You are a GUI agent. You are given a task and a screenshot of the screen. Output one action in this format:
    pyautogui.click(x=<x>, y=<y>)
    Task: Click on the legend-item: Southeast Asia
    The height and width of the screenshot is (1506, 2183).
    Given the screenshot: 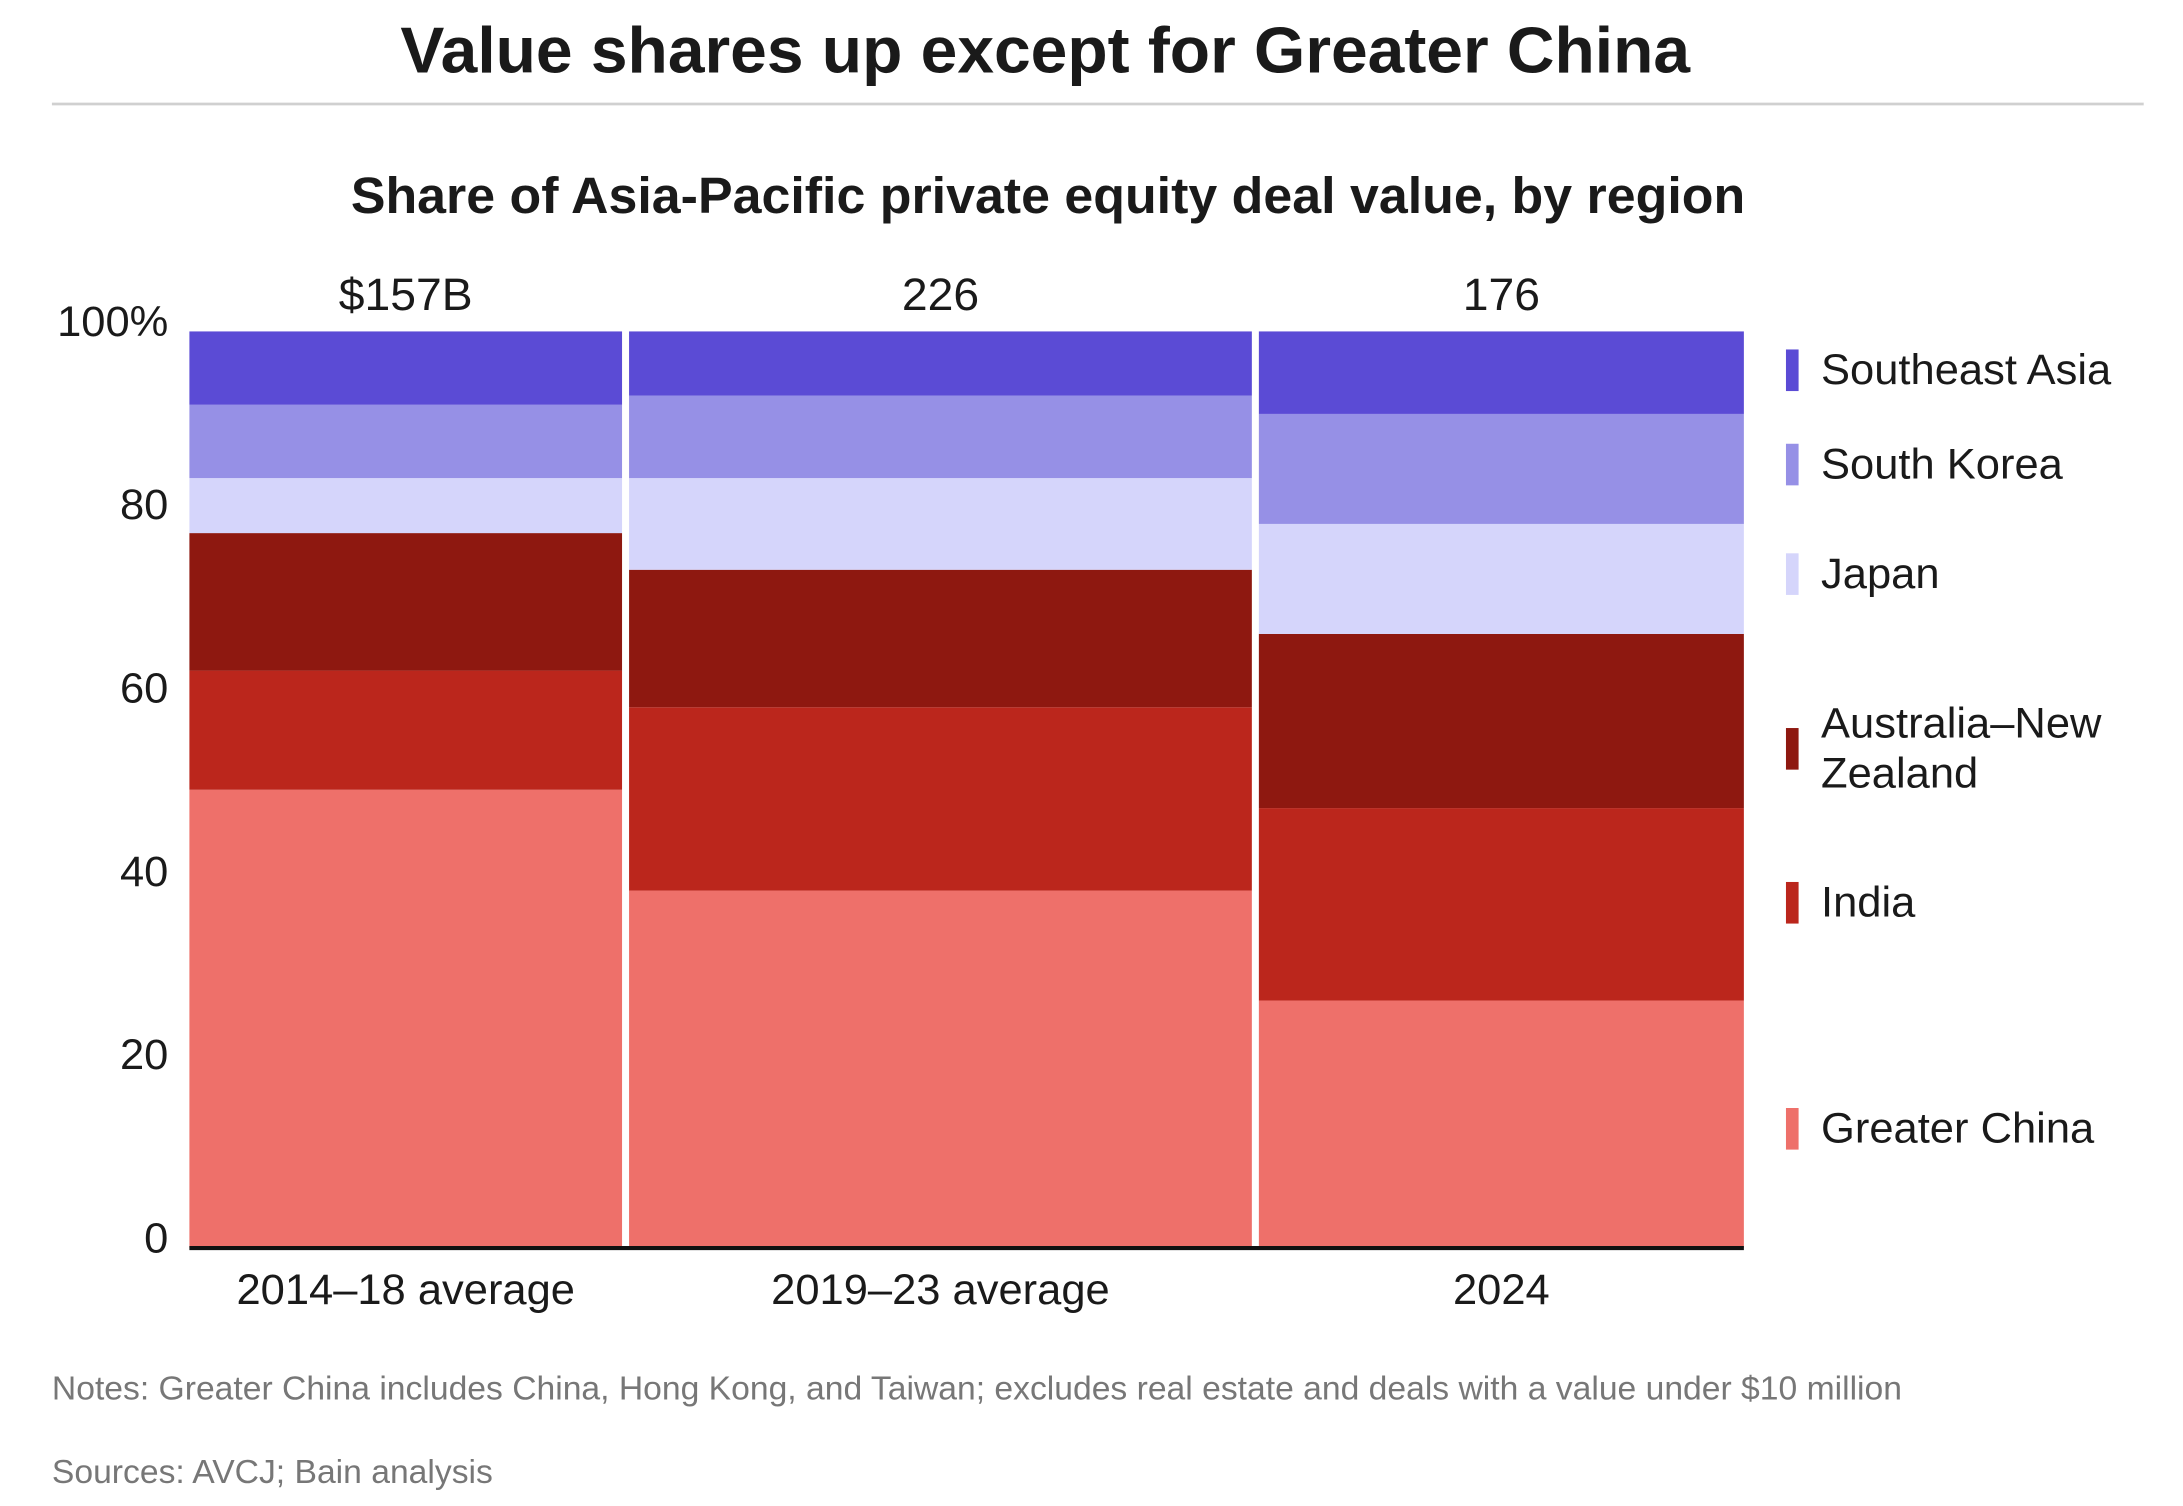 What is the action you would take?
    pyautogui.click(x=1966, y=369)
    